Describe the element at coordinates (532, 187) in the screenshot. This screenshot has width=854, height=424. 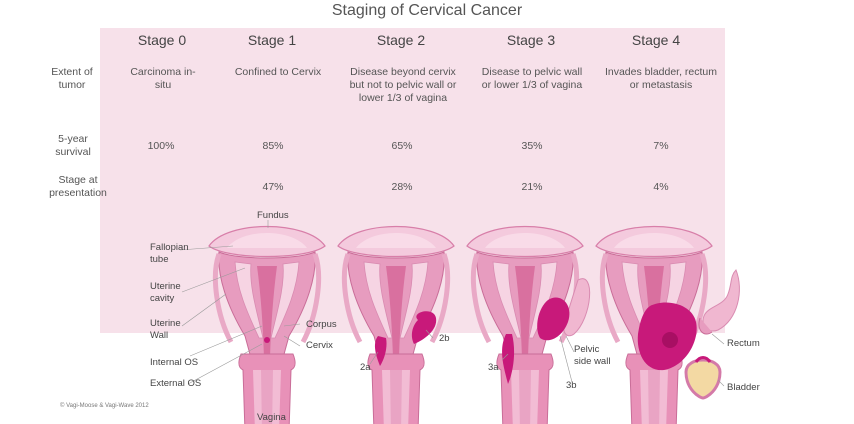
I see `stage-3-presentation: 21%` at that location.